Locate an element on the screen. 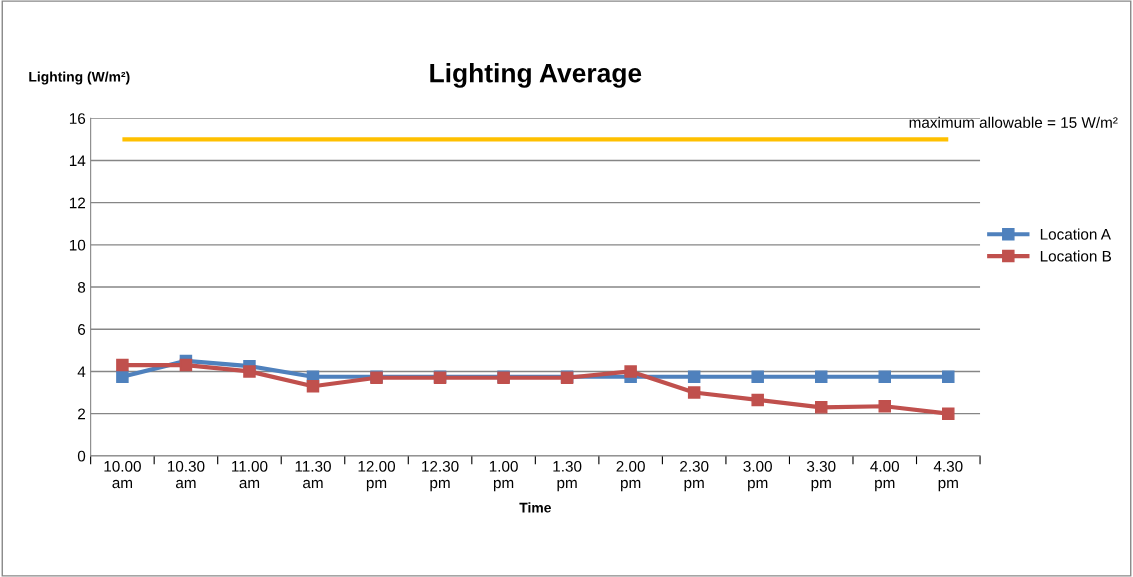 The width and height of the screenshot is (1133, 577). y-tick-label: 14 is located at coordinates (77, 161).